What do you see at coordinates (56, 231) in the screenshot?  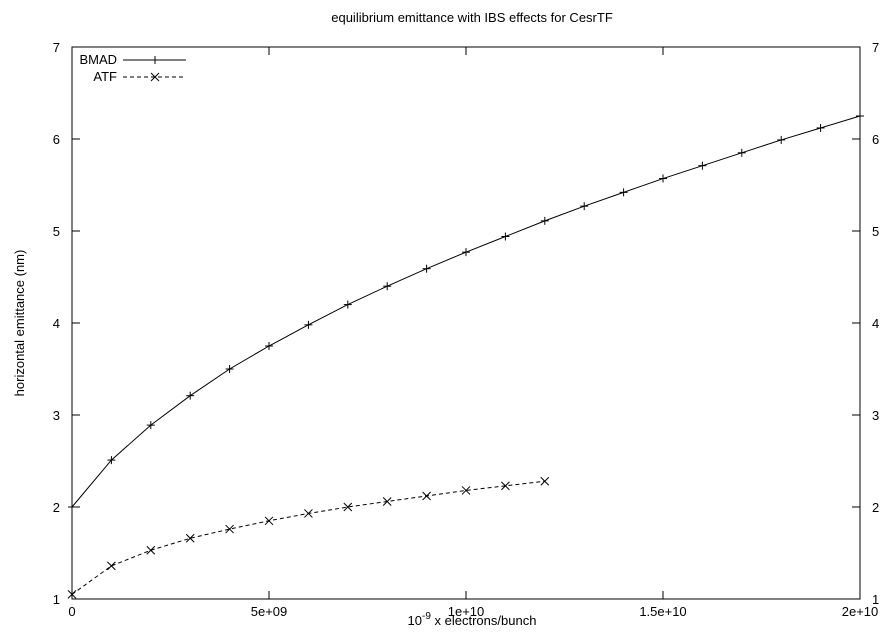 I see `y-tick-label-left: 5` at bounding box center [56, 231].